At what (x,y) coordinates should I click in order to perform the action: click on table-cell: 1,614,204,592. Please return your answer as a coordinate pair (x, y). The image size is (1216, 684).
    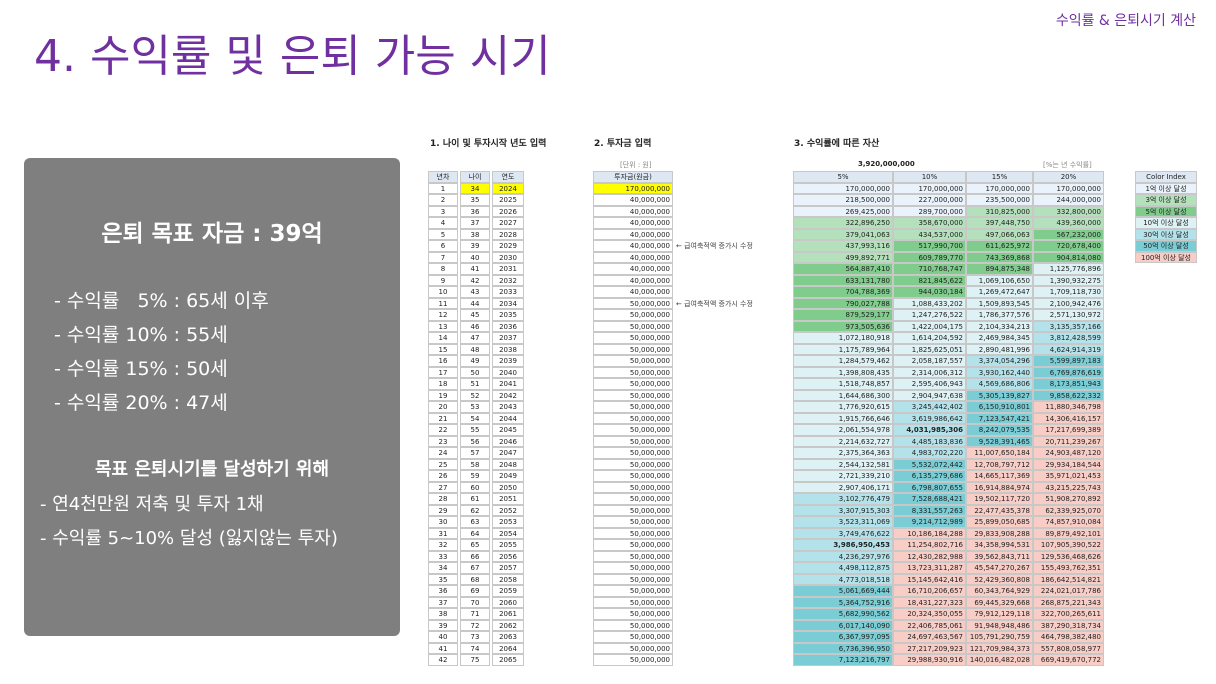
    Looking at the image, I should click on (929, 338).